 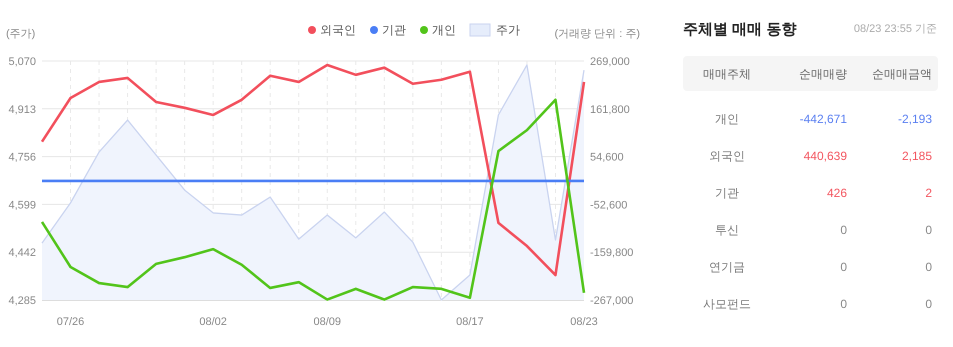 What do you see at coordinates (727, 119) in the screenshot?
I see `category-label: 개인` at bounding box center [727, 119].